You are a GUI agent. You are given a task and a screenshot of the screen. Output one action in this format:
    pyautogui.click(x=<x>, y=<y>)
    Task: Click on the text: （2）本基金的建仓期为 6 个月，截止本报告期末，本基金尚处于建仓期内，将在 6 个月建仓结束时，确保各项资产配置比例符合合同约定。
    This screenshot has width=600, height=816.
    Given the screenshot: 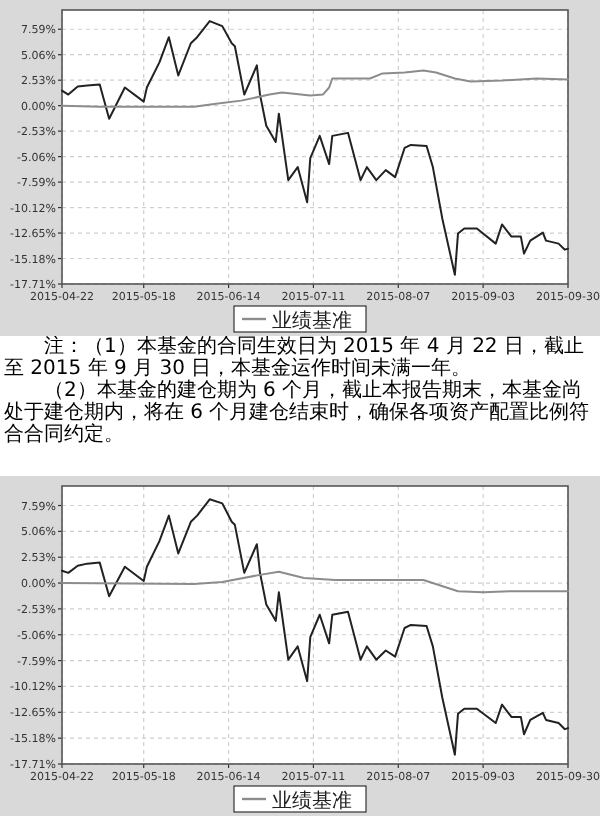 What is the action you would take?
    pyautogui.click(x=297, y=413)
    